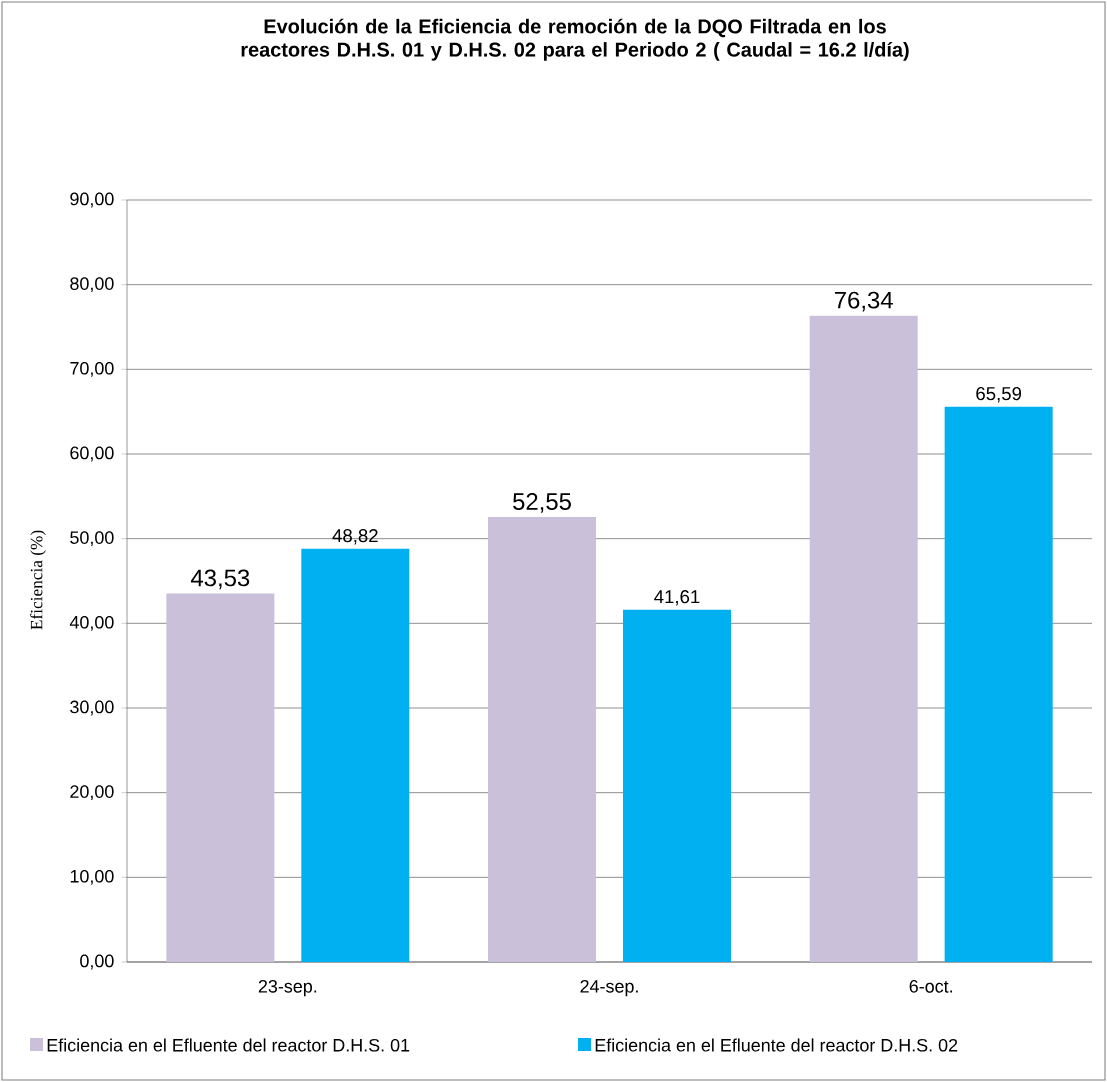 The image size is (1107, 1082). I want to click on y-tick-label: 80,00, so click(92, 285).